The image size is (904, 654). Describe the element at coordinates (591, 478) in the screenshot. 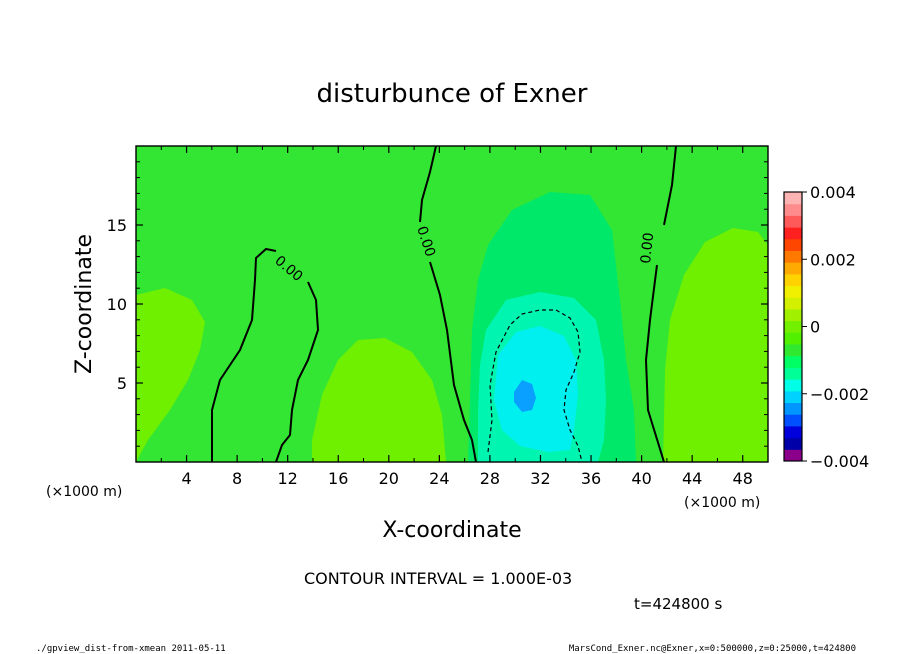

I see `x-tick-label: 36` at that location.